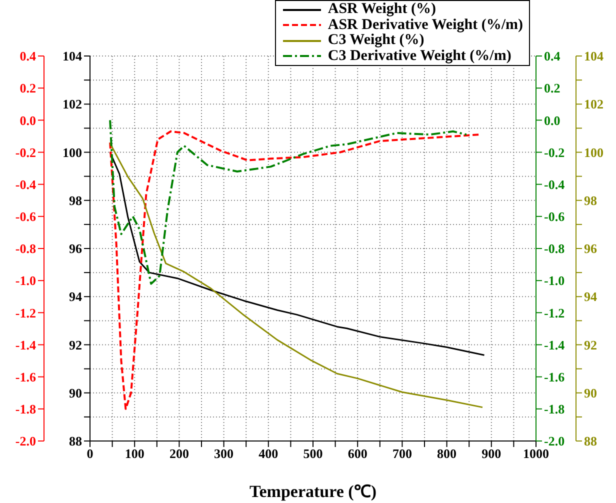 This screenshot has height=503, width=616. What do you see at coordinates (75, 296) in the screenshot?
I see `y-tick-label: 94` at bounding box center [75, 296].